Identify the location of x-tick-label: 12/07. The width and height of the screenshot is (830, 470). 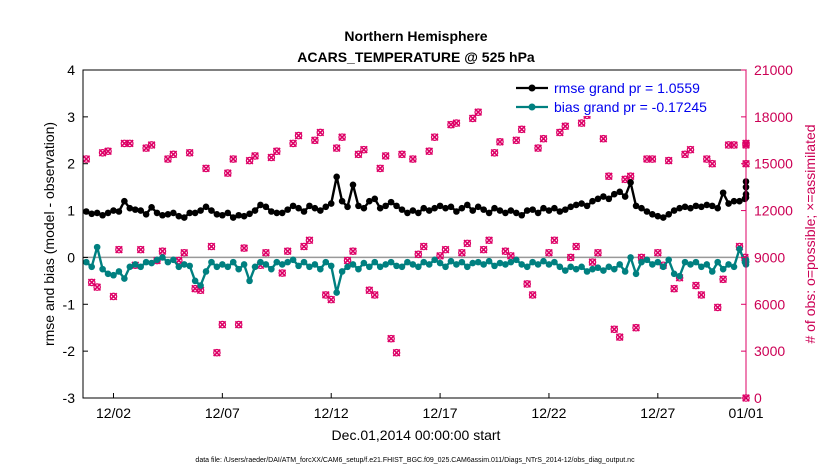
(222, 413).